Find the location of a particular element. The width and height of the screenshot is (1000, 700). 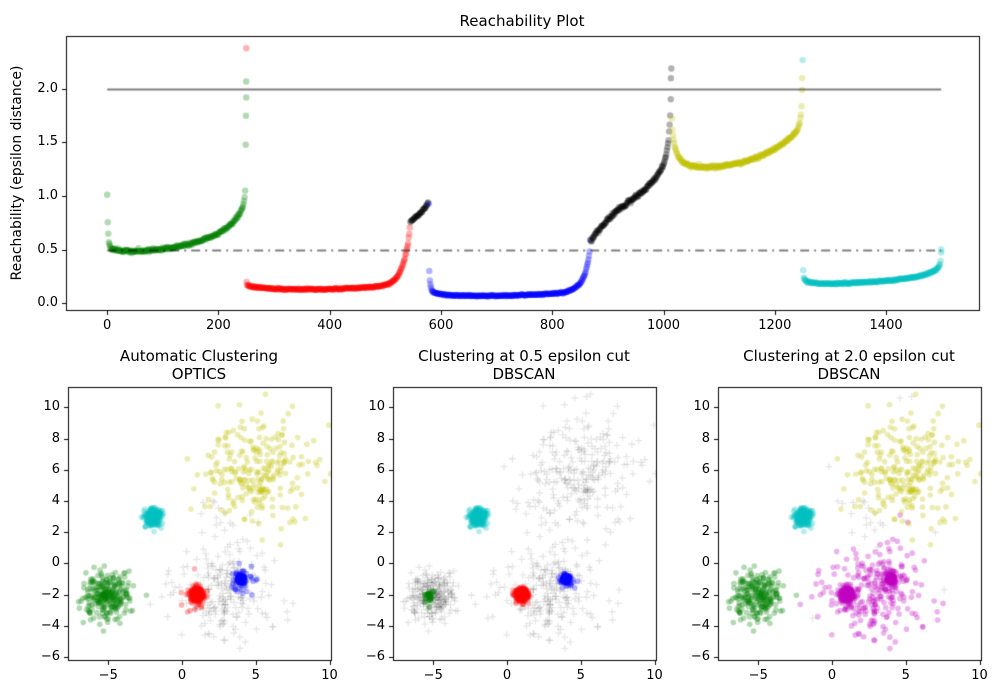

dbscan-20-plot-title: Clustering at 2.0 epsilon cut DBSCAN is located at coordinates (849, 365).